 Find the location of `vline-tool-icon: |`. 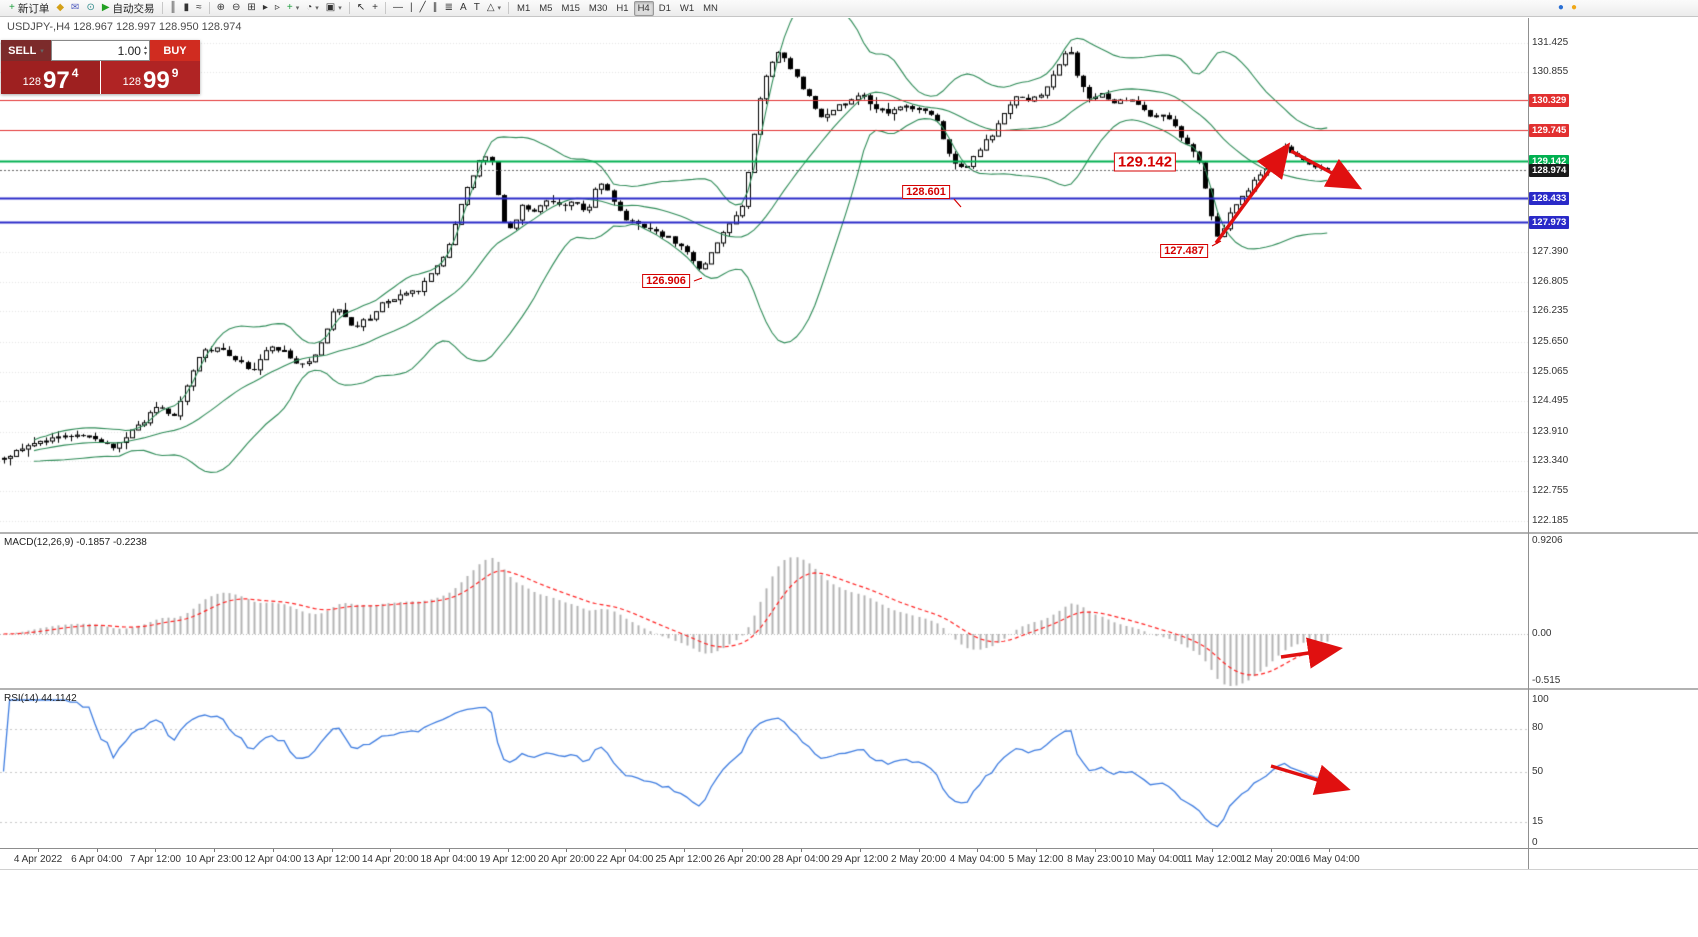

vline-tool-icon: | is located at coordinates (411, 8).